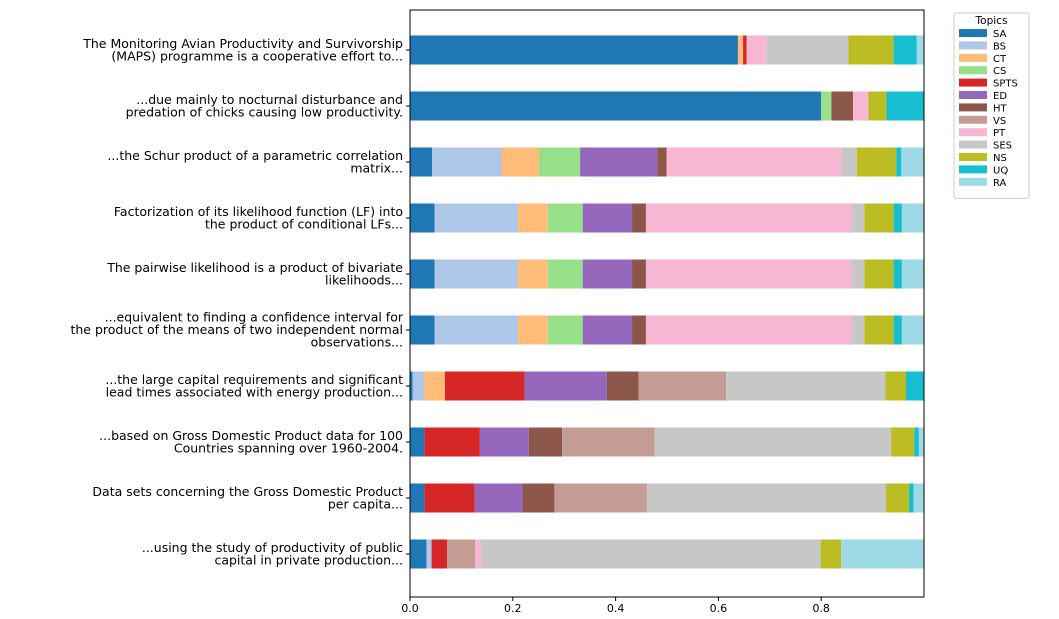 The height and width of the screenshot is (619, 1059). Describe the element at coordinates (616, 608) in the screenshot. I see `x-tick-label-0.4: 0.4` at that location.